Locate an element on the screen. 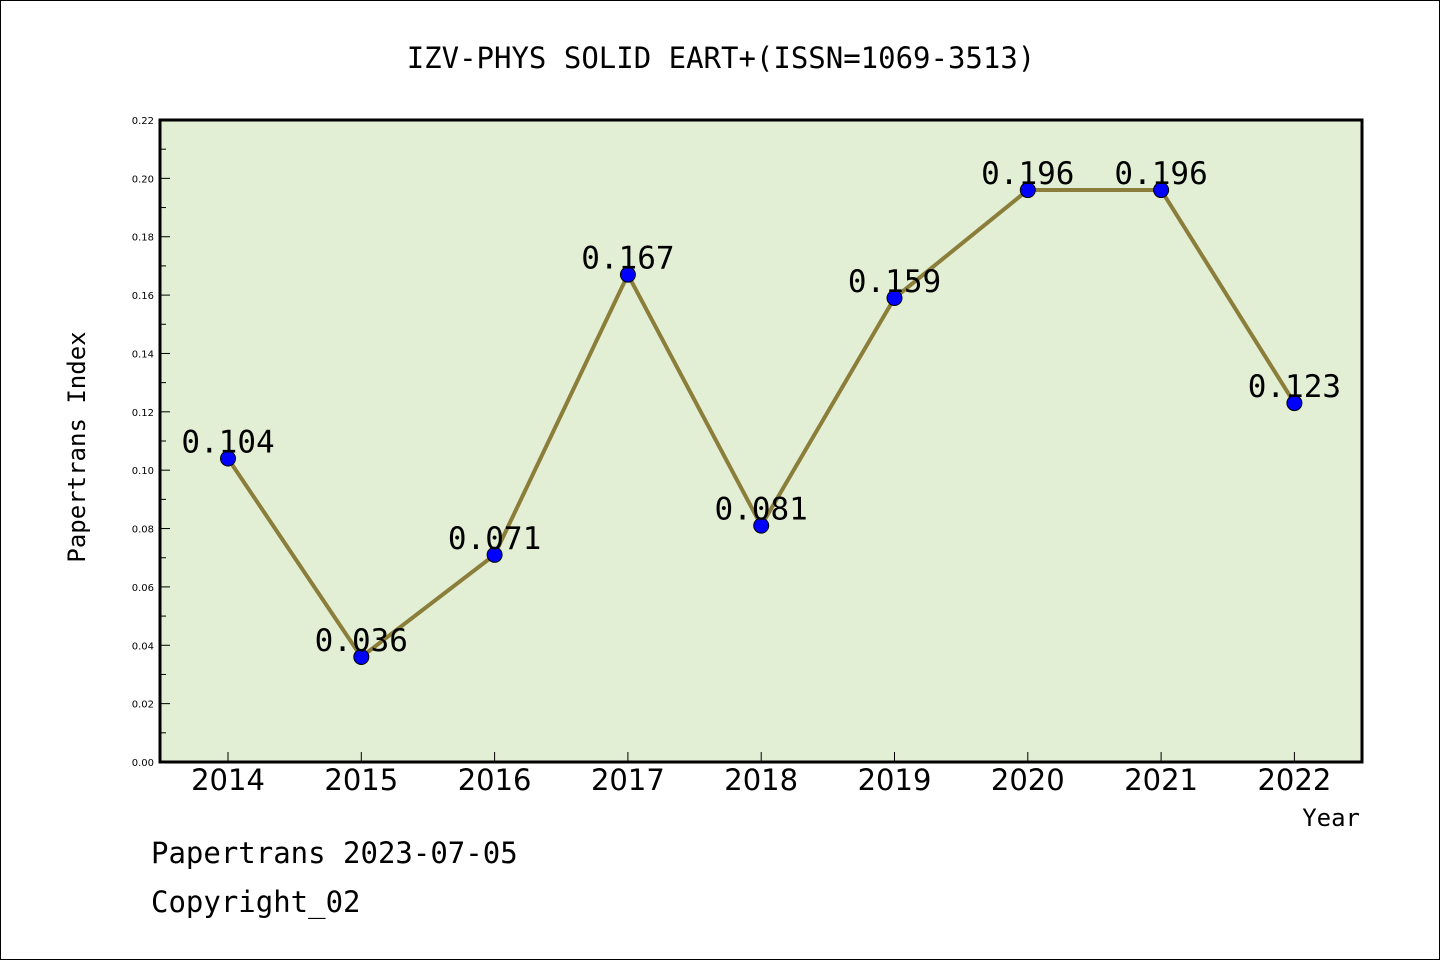  data-label: 0.071 is located at coordinates (494, 539).